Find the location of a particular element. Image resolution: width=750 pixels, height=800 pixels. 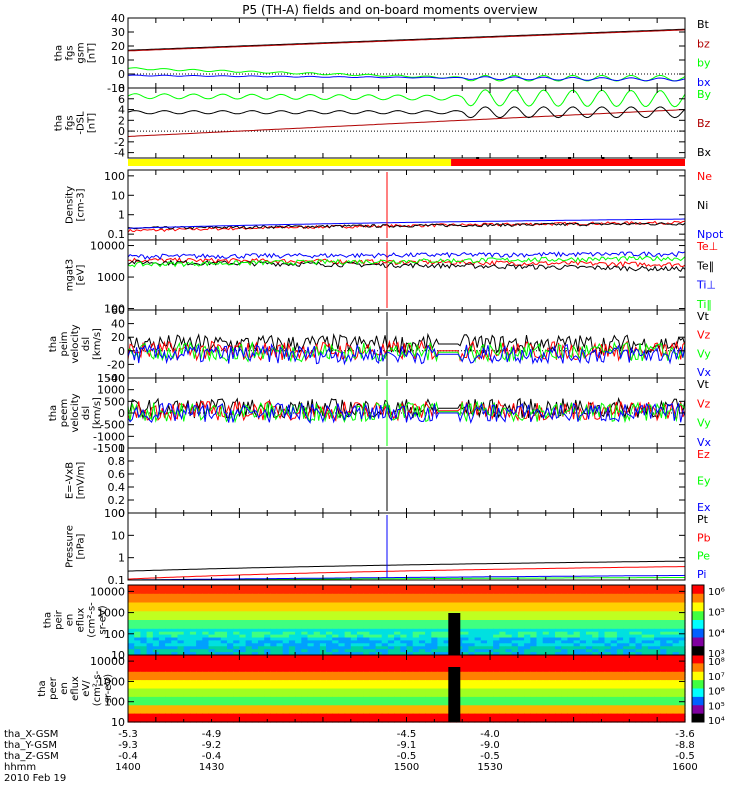

y-axis-label: velocity is located at coordinates (75, 343).